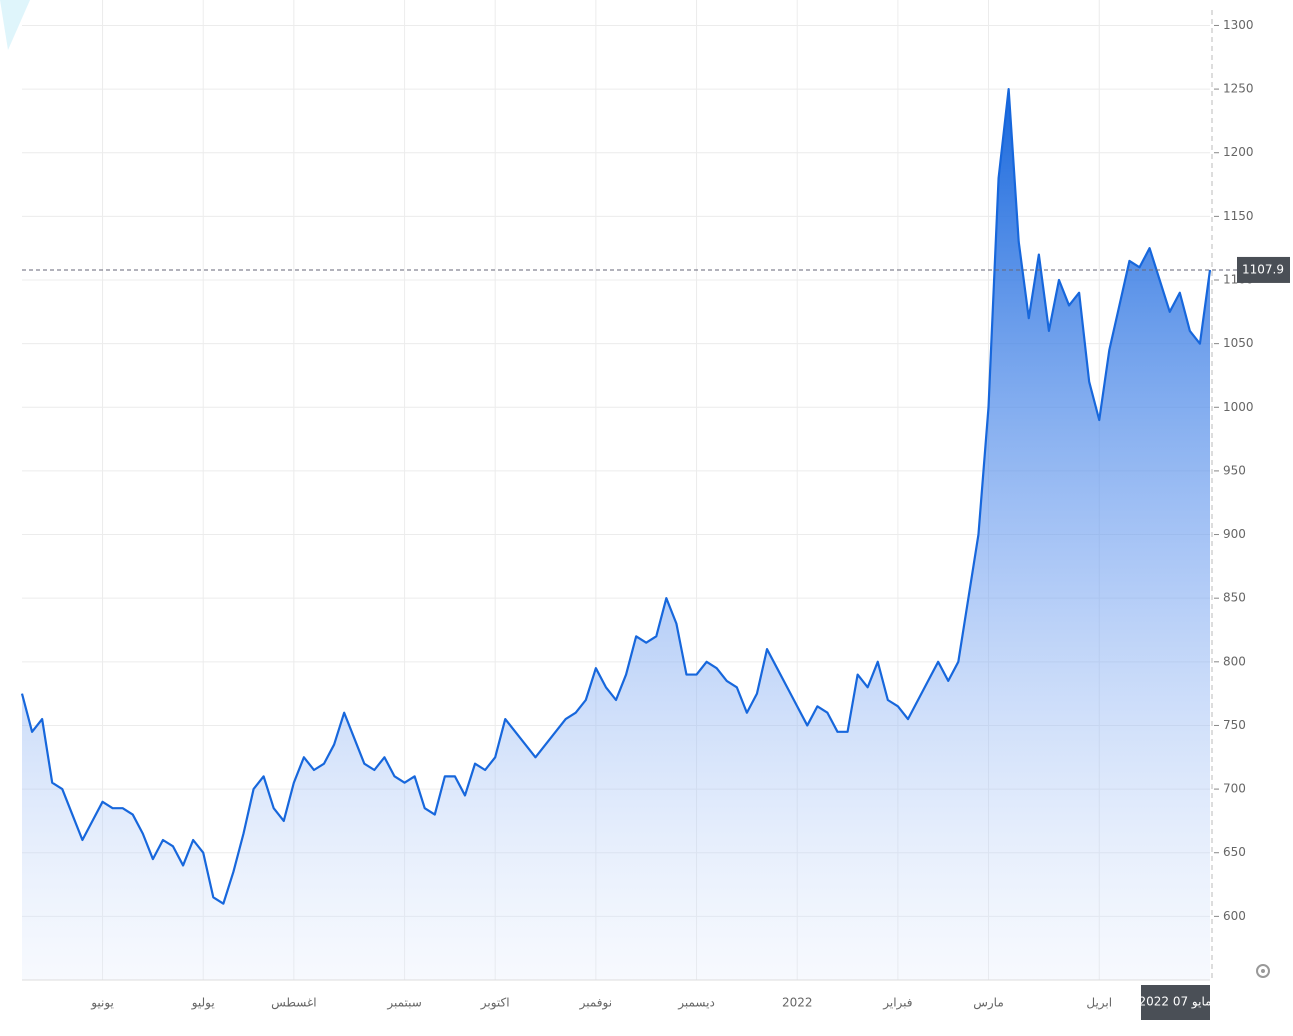  Describe the element at coordinates (1234, 470) in the screenshot. I see `y-tick-label: 950` at that location.